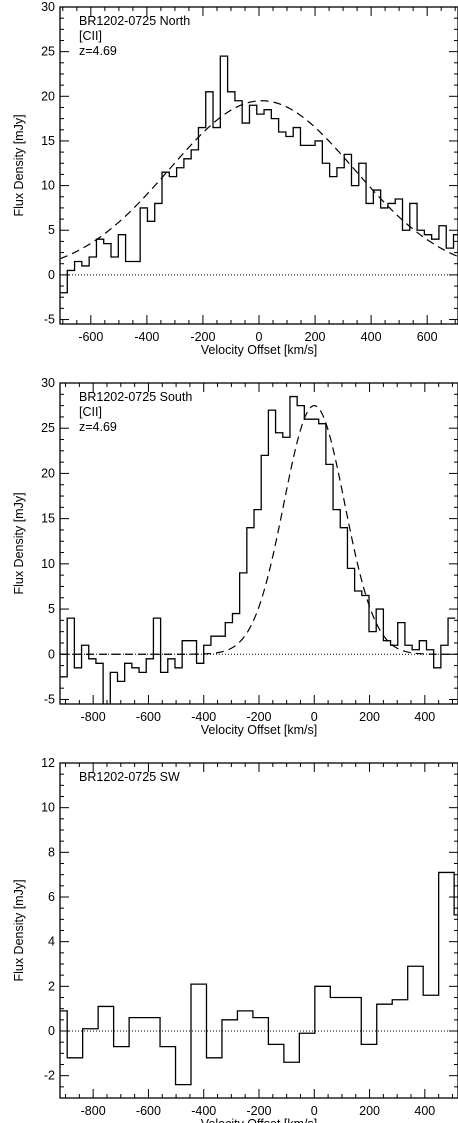  What do you see at coordinates (49, 1076) in the screenshot?
I see `y-tick-label: -2` at bounding box center [49, 1076].